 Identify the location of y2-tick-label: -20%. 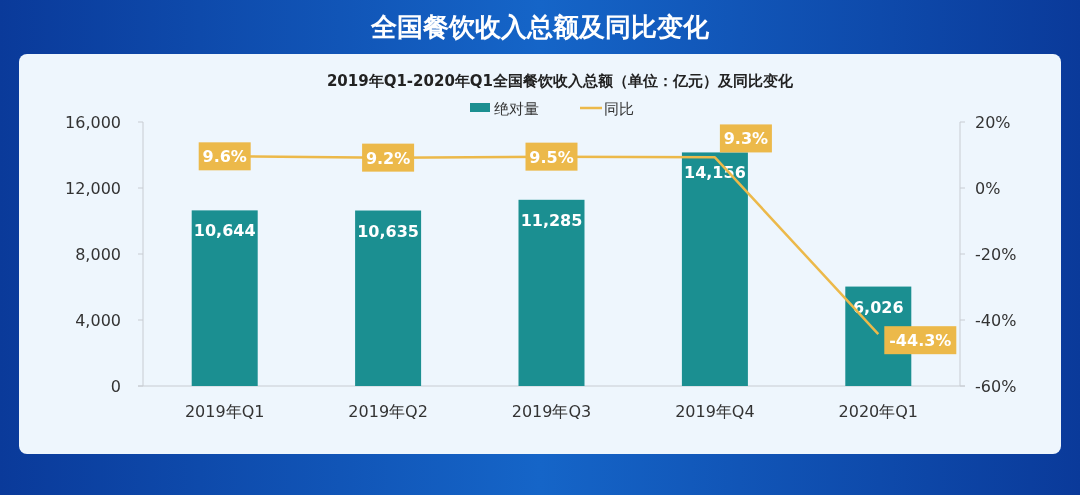
(996, 254).